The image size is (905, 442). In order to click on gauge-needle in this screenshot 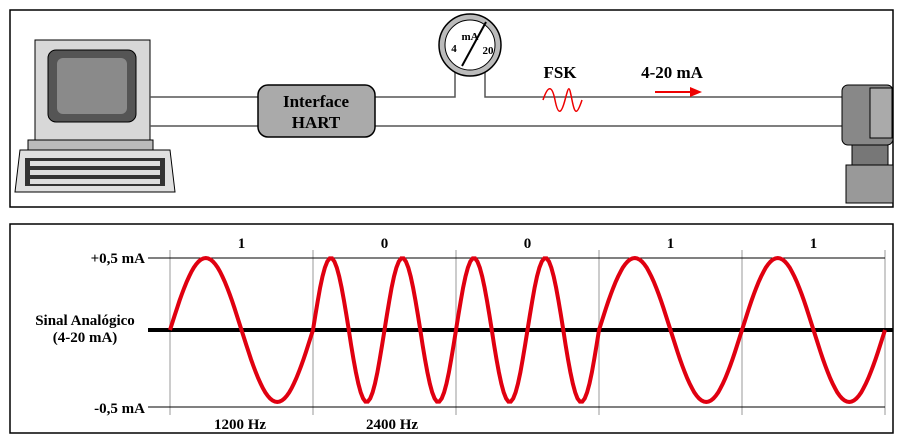, I will do `click(474, 44)`.